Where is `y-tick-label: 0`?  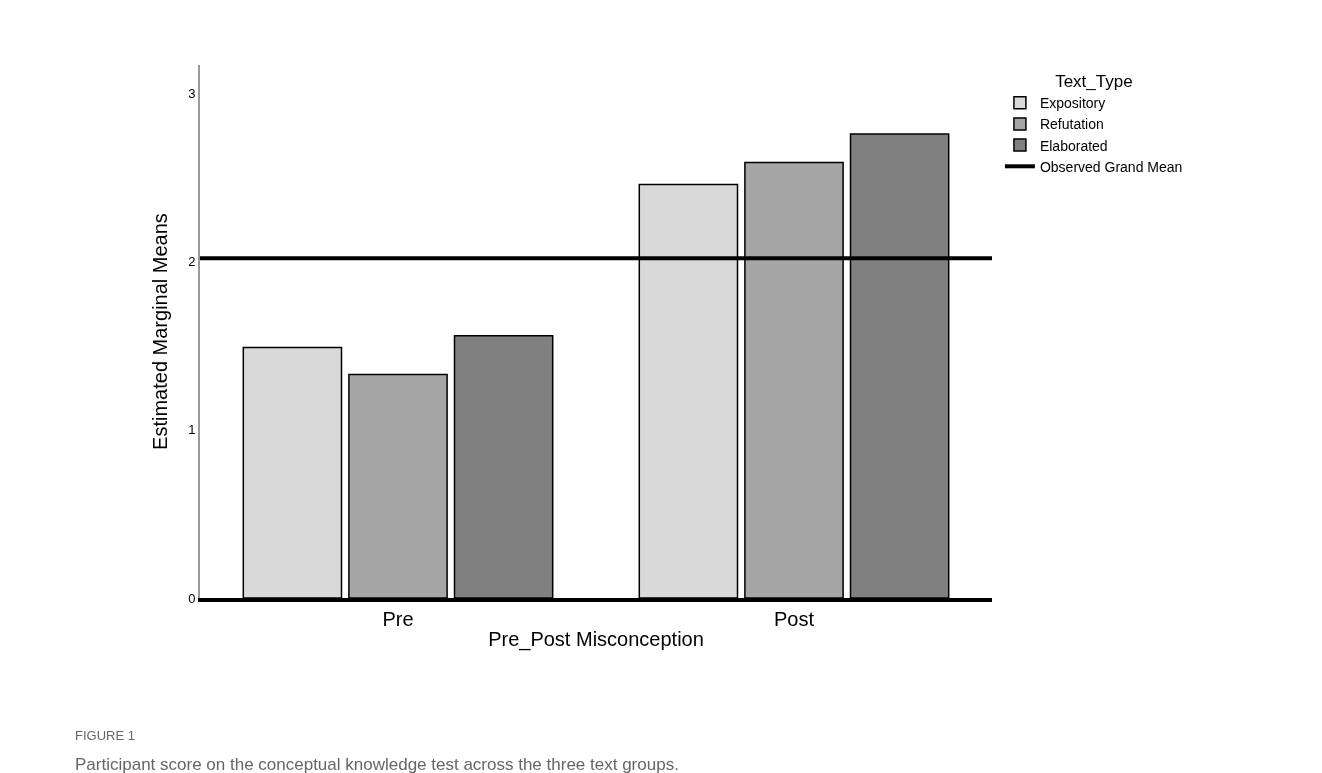
y-tick-label: 0 is located at coordinates (192, 598).